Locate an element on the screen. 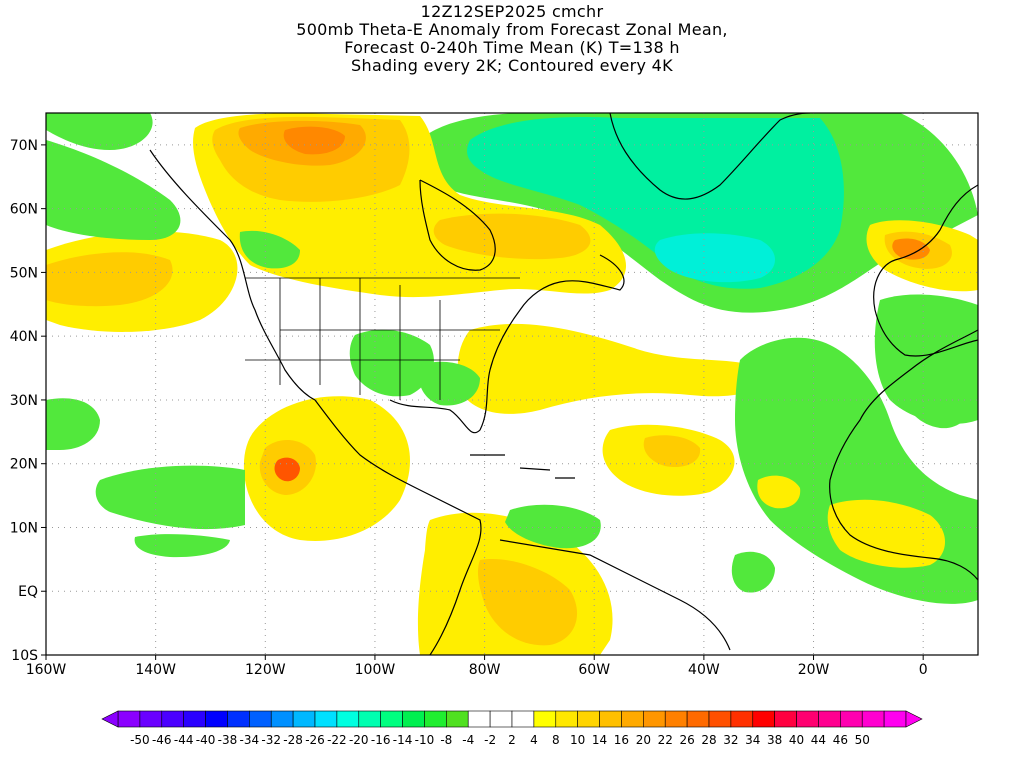  x-tick-label: 100W is located at coordinates (375, 670).